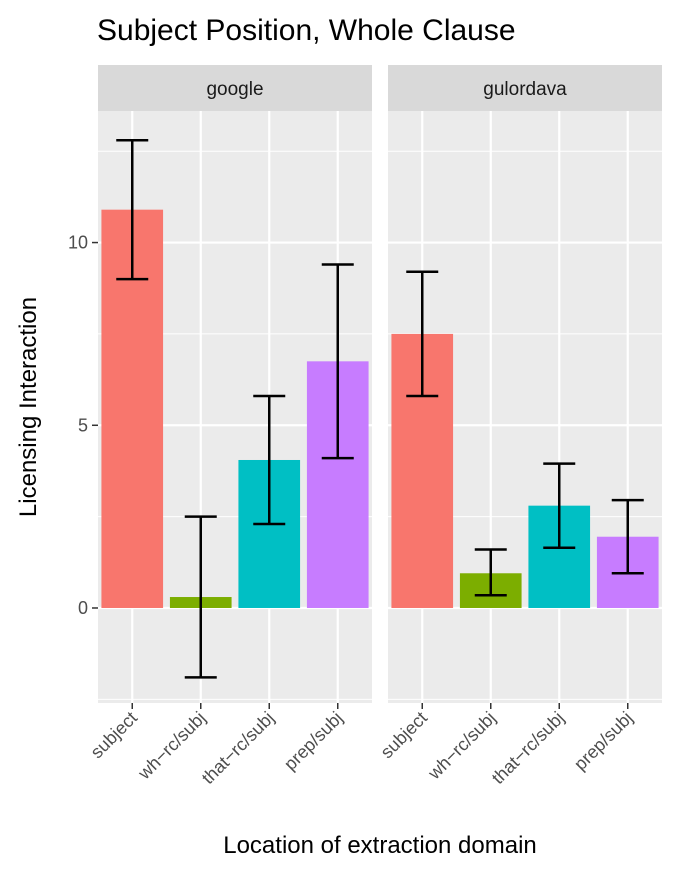 This screenshot has width=677, height=869. What do you see at coordinates (28, 407) in the screenshot?
I see `y-axis-title: Licensing Interaction` at bounding box center [28, 407].